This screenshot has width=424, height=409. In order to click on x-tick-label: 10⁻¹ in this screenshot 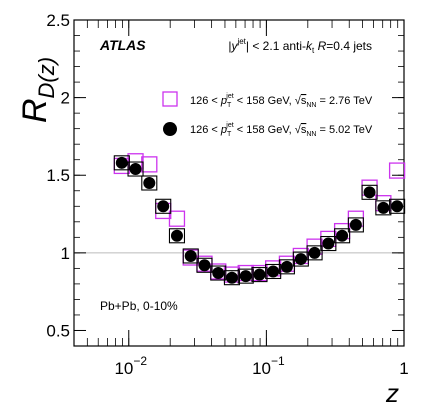, I will do `click(268, 366)`.